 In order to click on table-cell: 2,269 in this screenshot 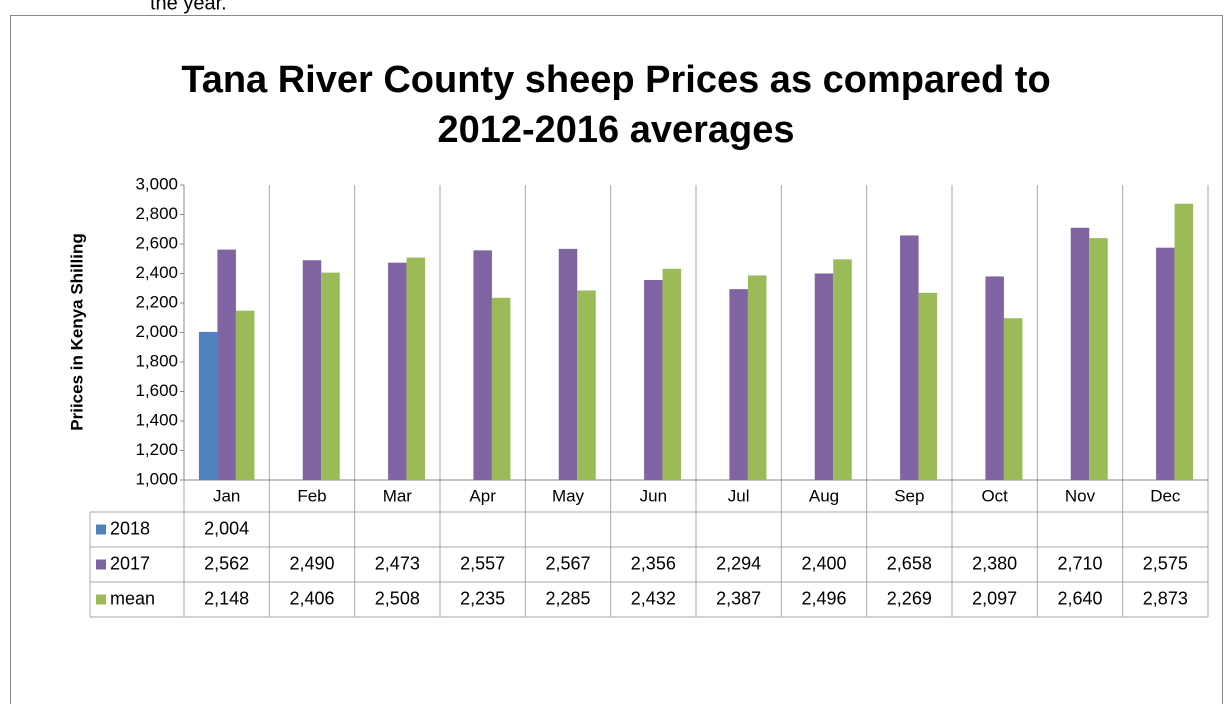, I will do `click(909, 598)`.